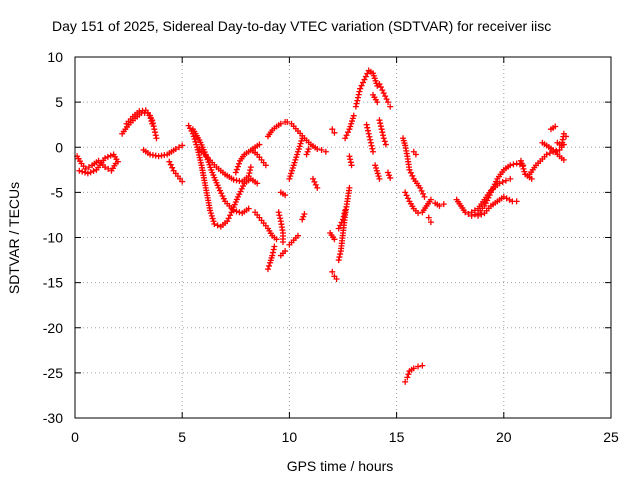 The height and width of the screenshot is (480, 640). What do you see at coordinates (53, 283) in the screenshot?
I see `y-tick-label: -15` at bounding box center [53, 283].